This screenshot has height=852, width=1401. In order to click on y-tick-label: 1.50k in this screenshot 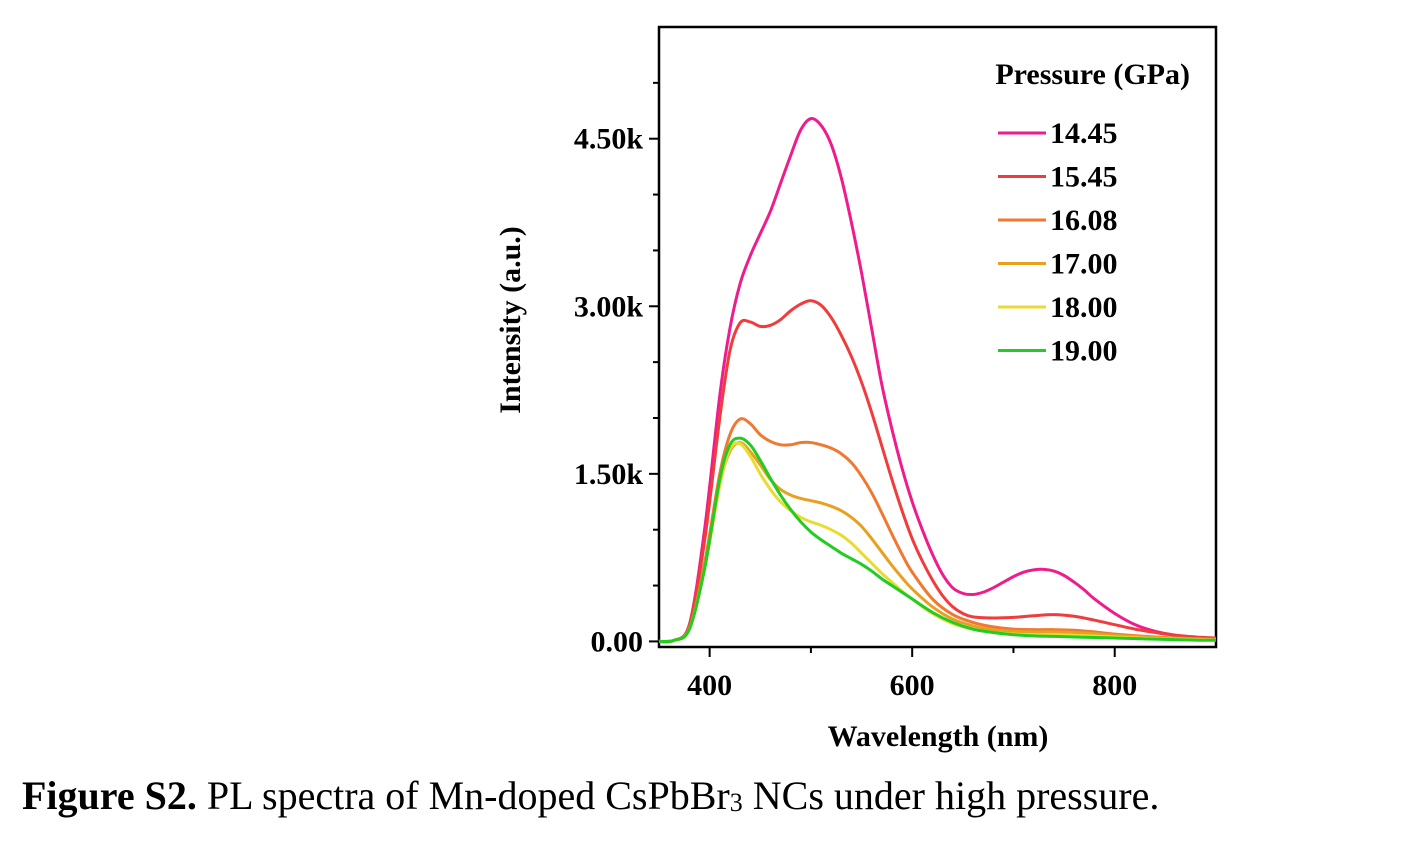, I will do `click(609, 474)`.